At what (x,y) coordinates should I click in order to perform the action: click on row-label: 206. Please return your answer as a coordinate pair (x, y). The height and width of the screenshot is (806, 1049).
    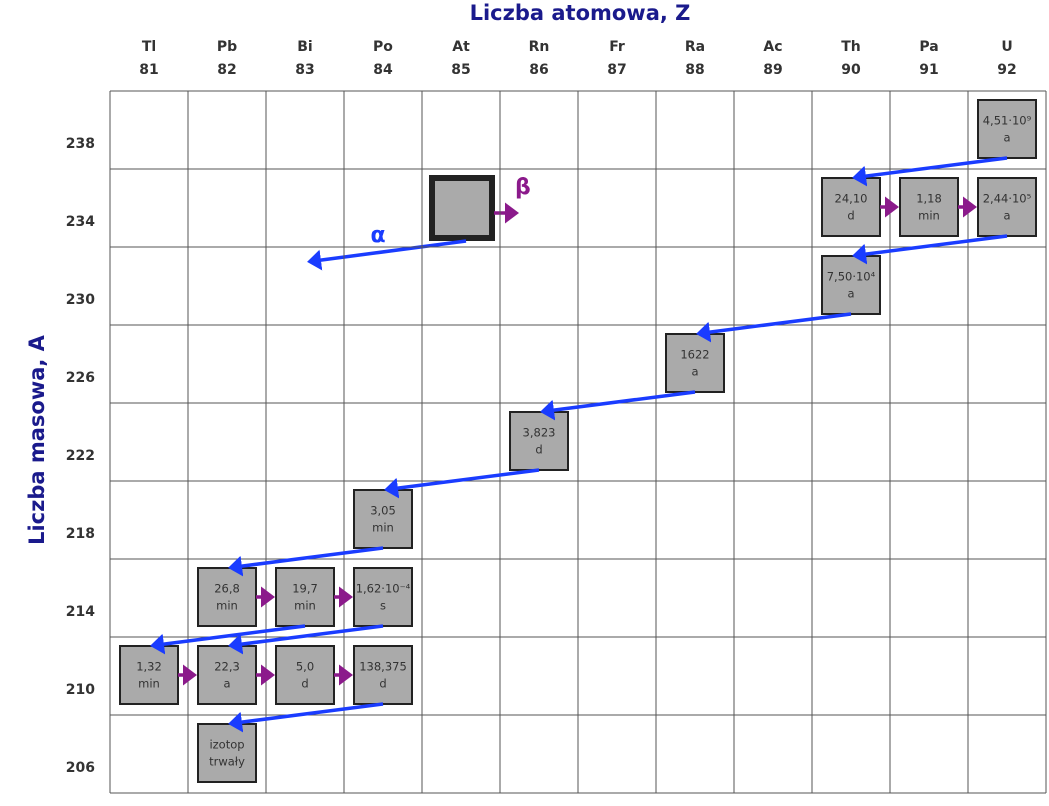
    Looking at the image, I should click on (80, 768).